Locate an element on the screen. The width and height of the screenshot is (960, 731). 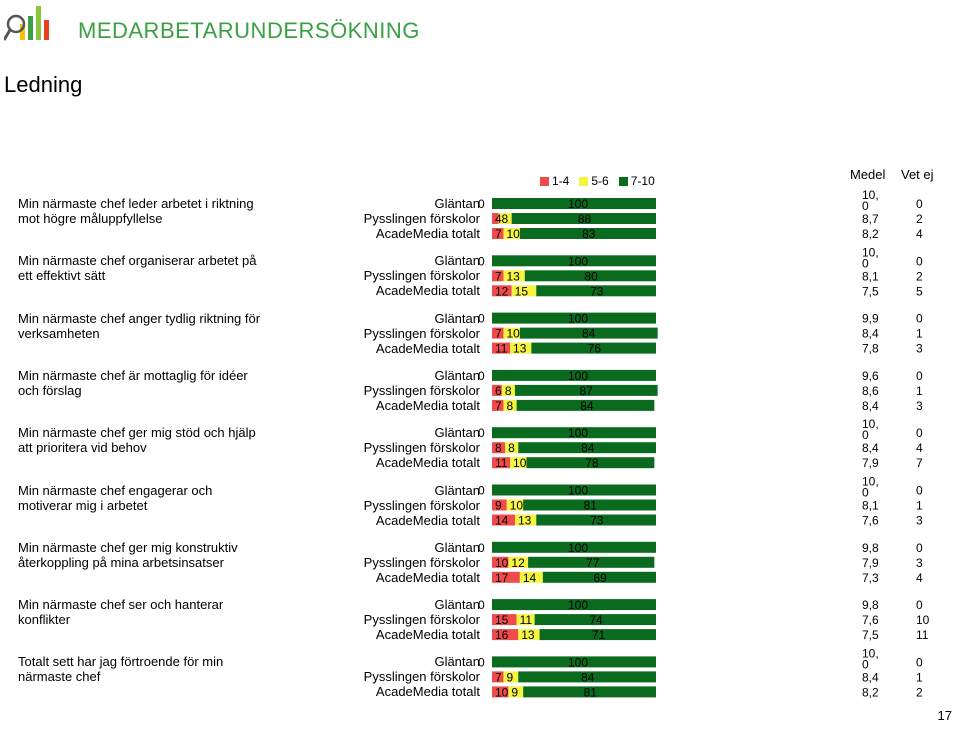
chart-legend: 1-4 5-6 7-10 is located at coordinates (597, 181).